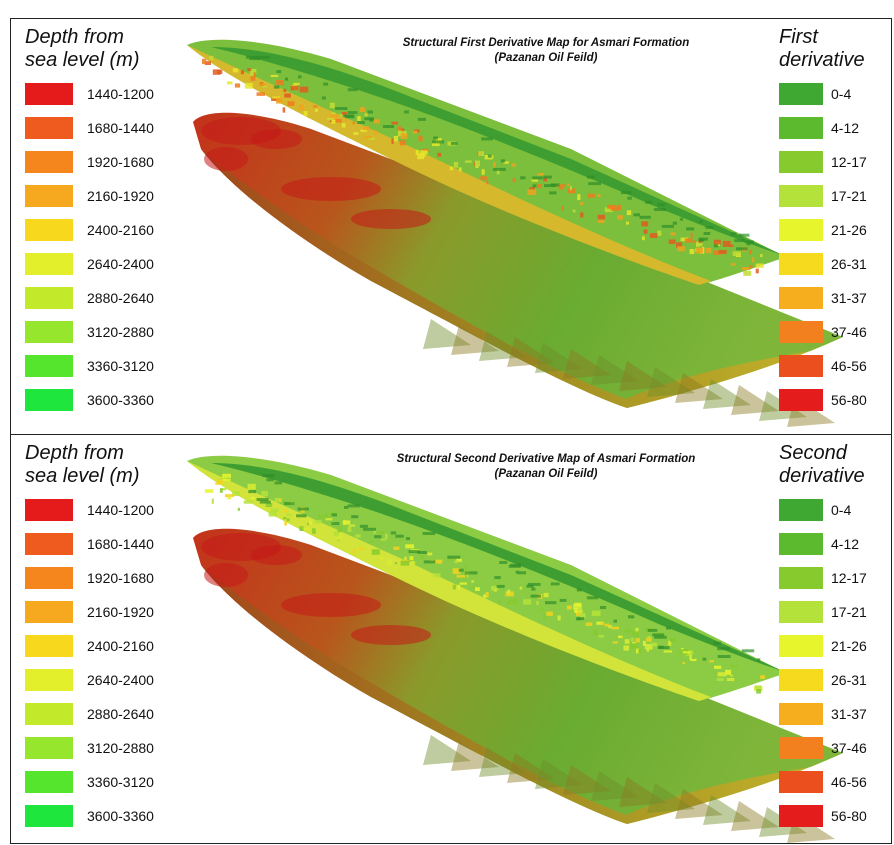 The image size is (894, 845). Describe the element at coordinates (798, 37) in the screenshot. I see `derivative-legend-title-line: First` at that location.